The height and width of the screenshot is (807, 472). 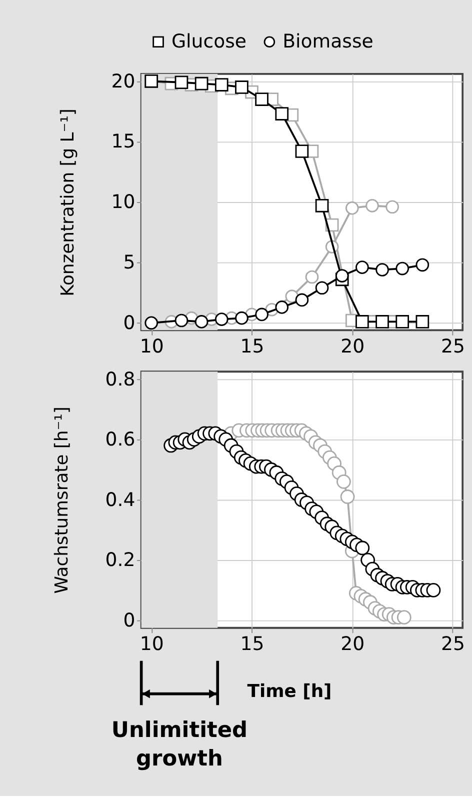 I want to click on y-tick-label: 0.2, so click(x=120, y=561).